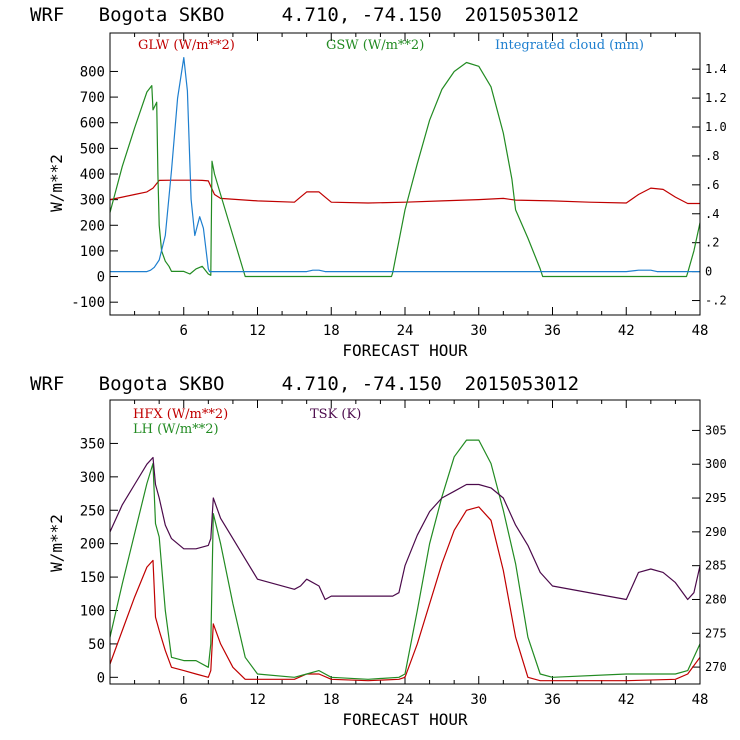 Image resolution: width=740 pixels, height=740 pixels. What do you see at coordinates (626, 700) in the screenshot?
I see `bottom-x-tick-label: 42` at bounding box center [626, 700].